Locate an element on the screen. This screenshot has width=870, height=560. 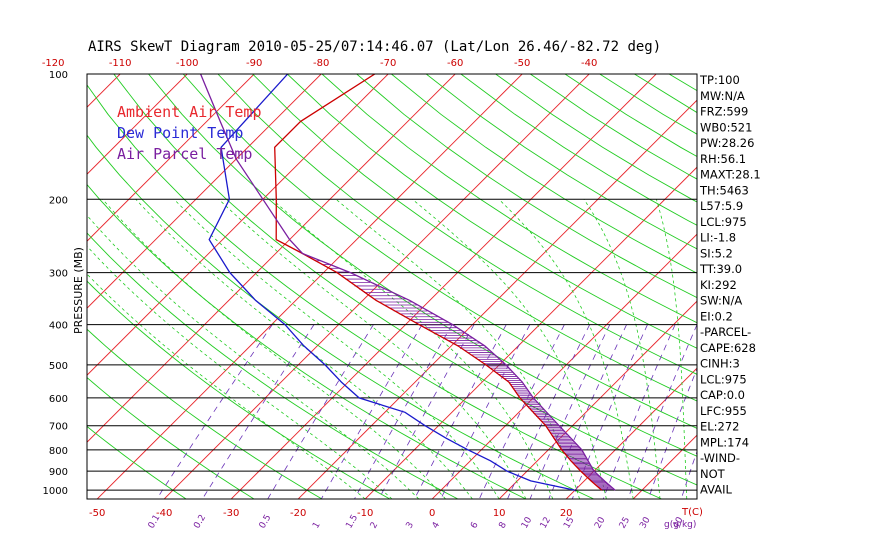
index-item: MAXT:28.1 is located at coordinates (730, 175).